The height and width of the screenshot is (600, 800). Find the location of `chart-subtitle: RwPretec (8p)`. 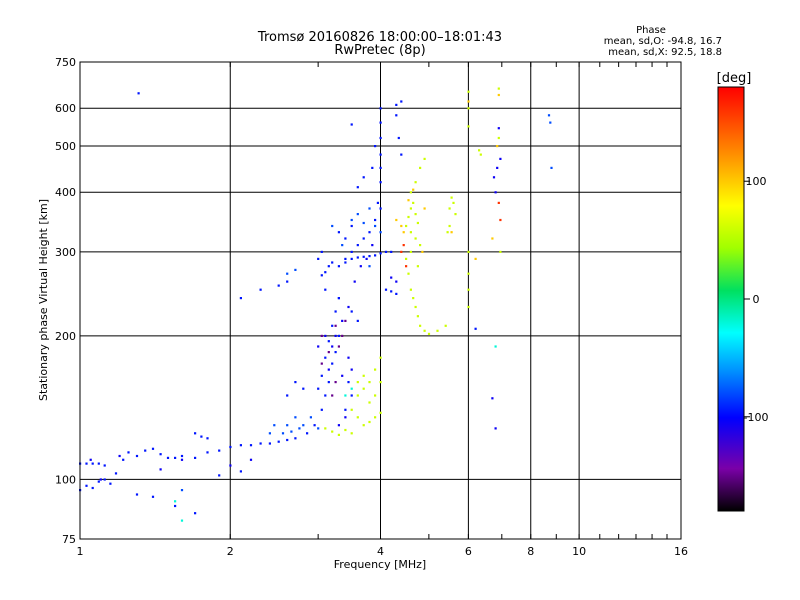

chart-subtitle: RwPretec (8p) is located at coordinates (379, 50).